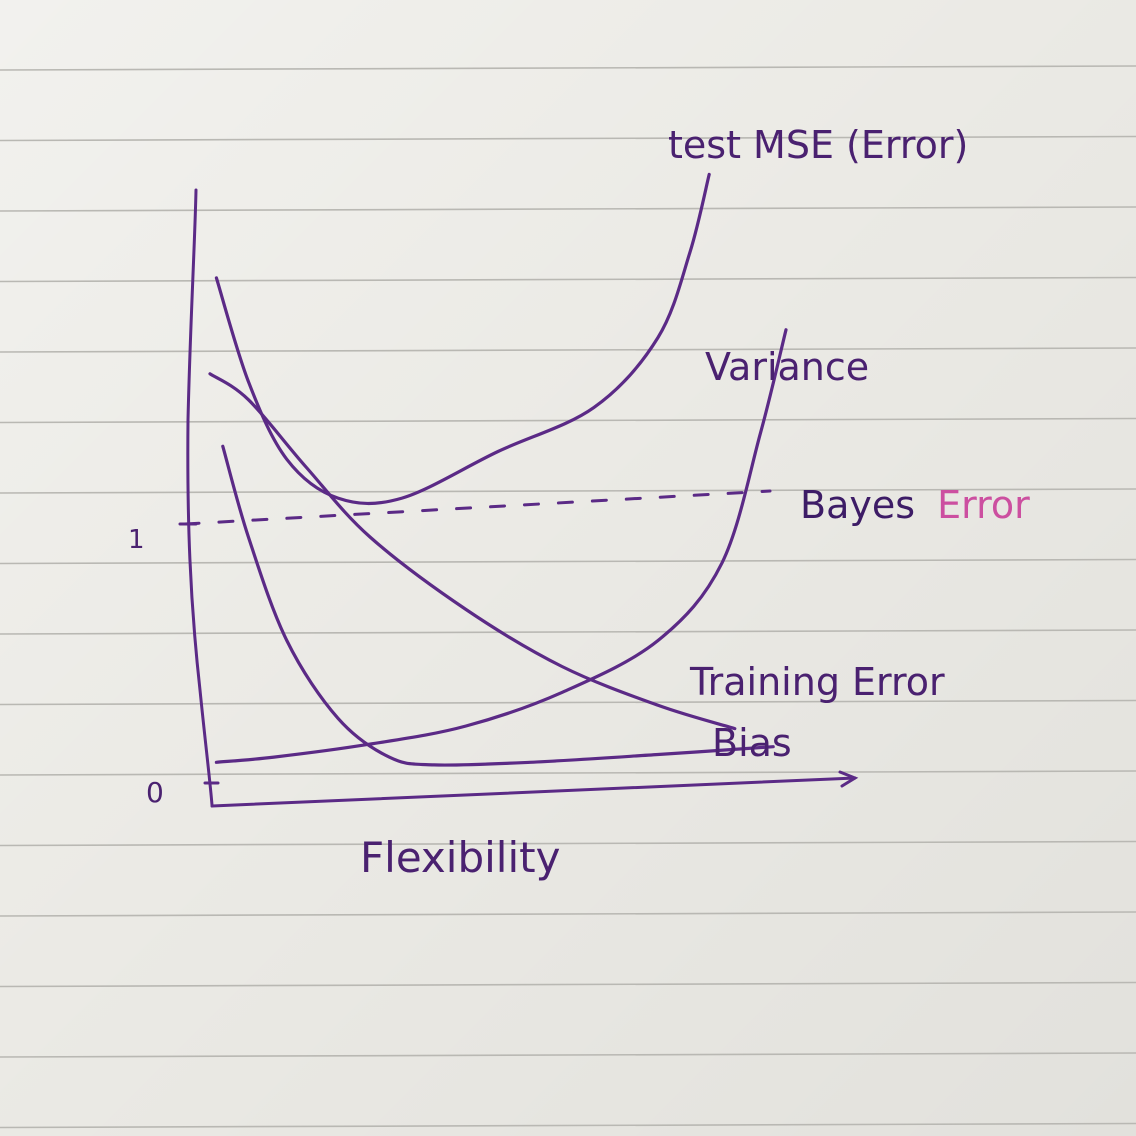 The height and width of the screenshot is (1136, 1136). I want to click on x-axis-title: Flexibility, so click(460, 857).